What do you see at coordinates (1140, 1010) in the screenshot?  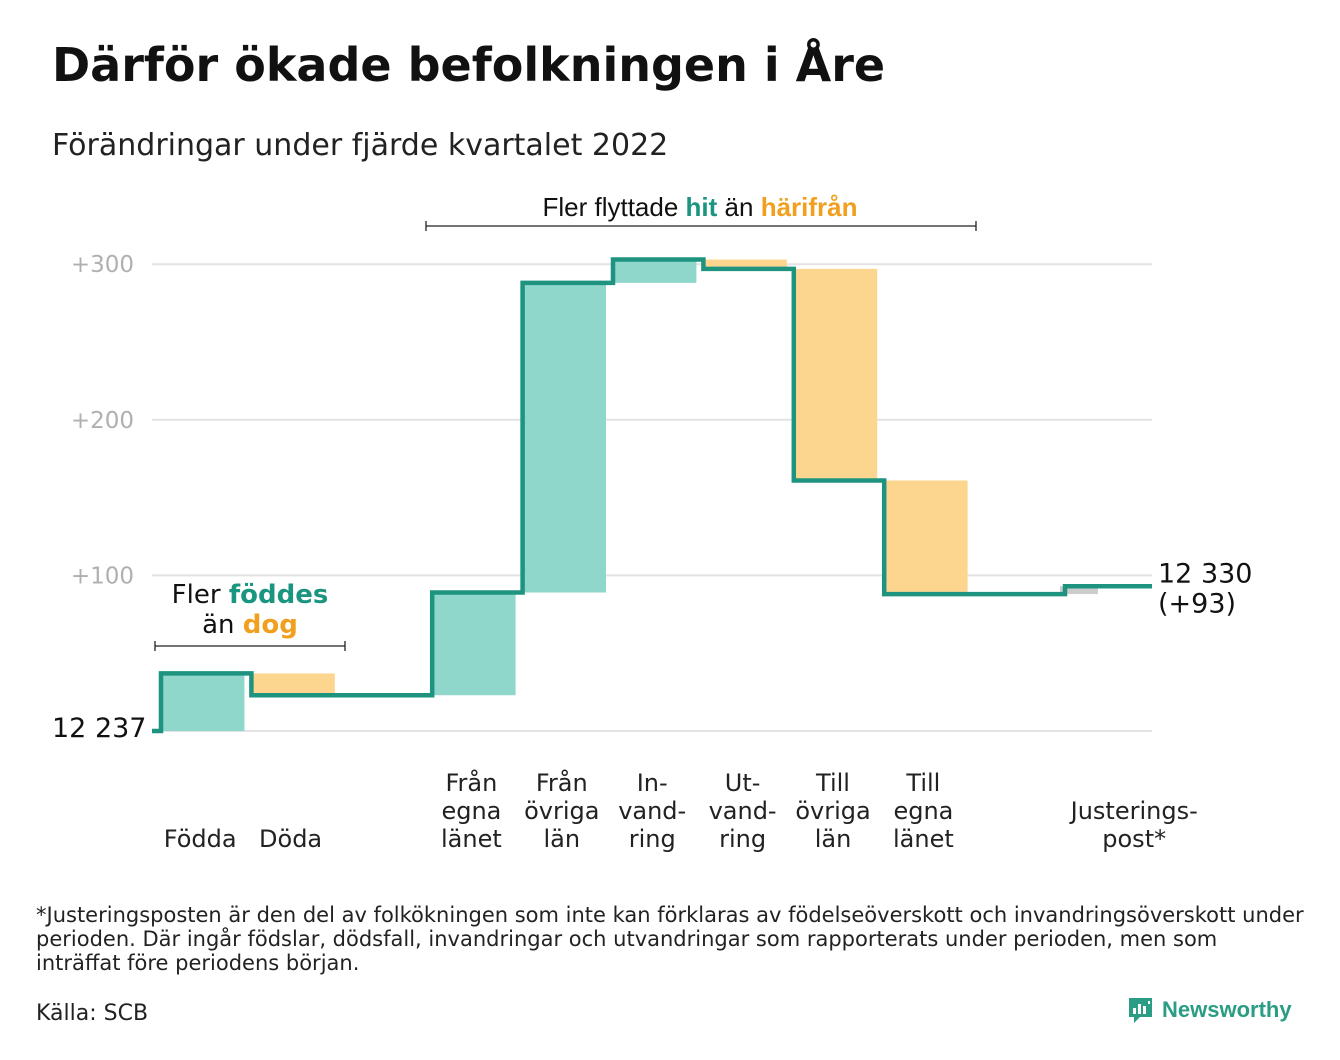 I see `newsworthy-chart-icon` at bounding box center [1140, 1010].